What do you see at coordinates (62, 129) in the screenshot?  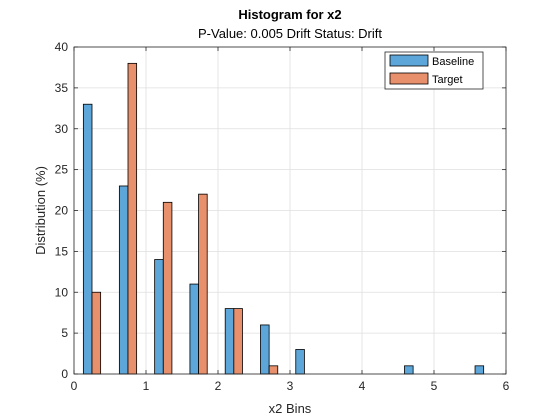 I see `y-tick-label: 30` at bounding box center [62, 129].